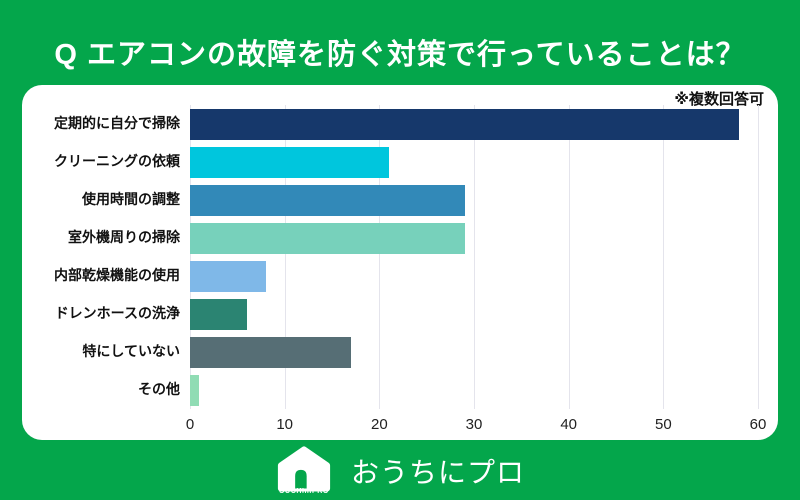  I want to click on category-label-2: 使用時間の調整, so click(131, 199).